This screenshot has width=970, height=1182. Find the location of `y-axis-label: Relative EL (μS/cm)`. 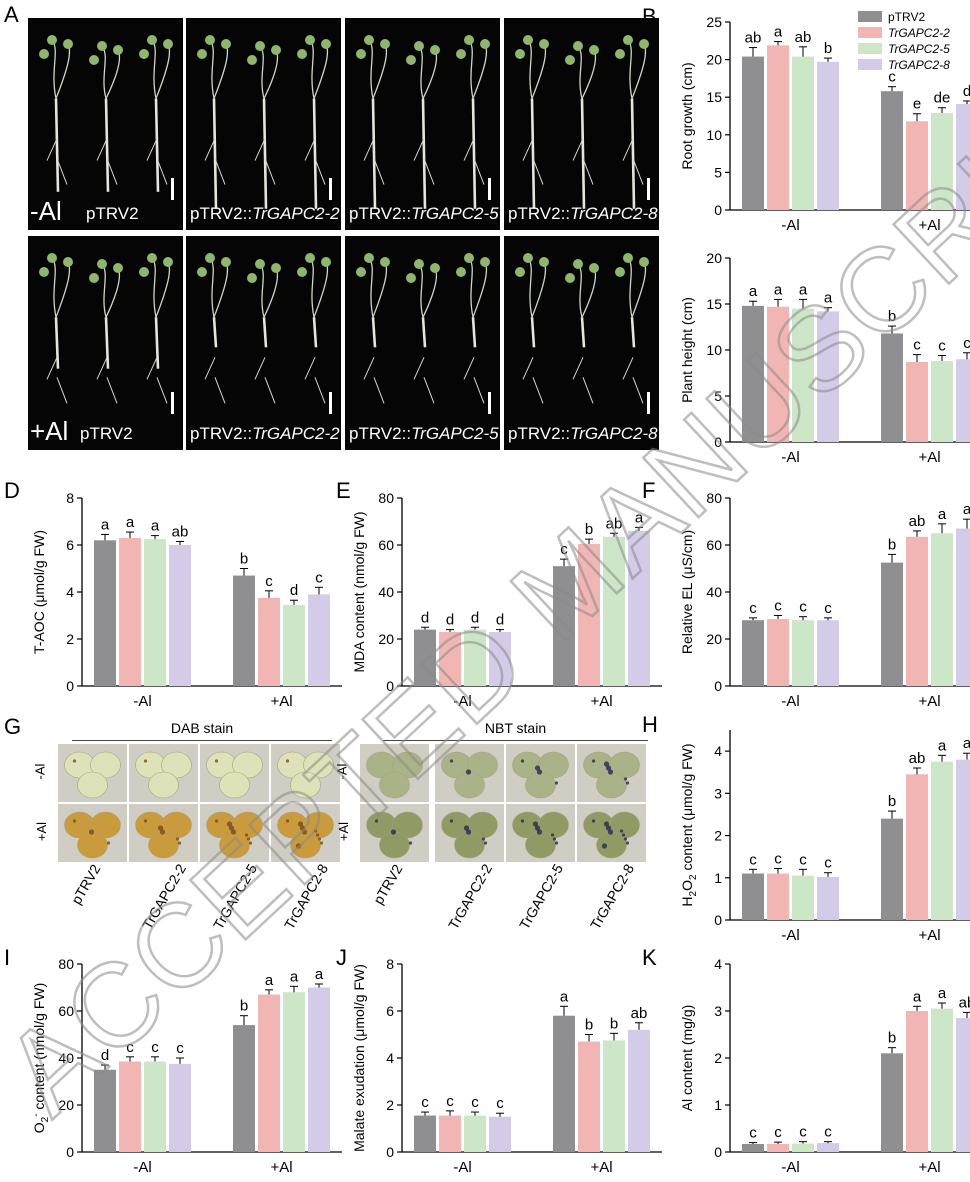

y-axis-label: Relative EL (μS/cm) is located at coordinates (687, 592).